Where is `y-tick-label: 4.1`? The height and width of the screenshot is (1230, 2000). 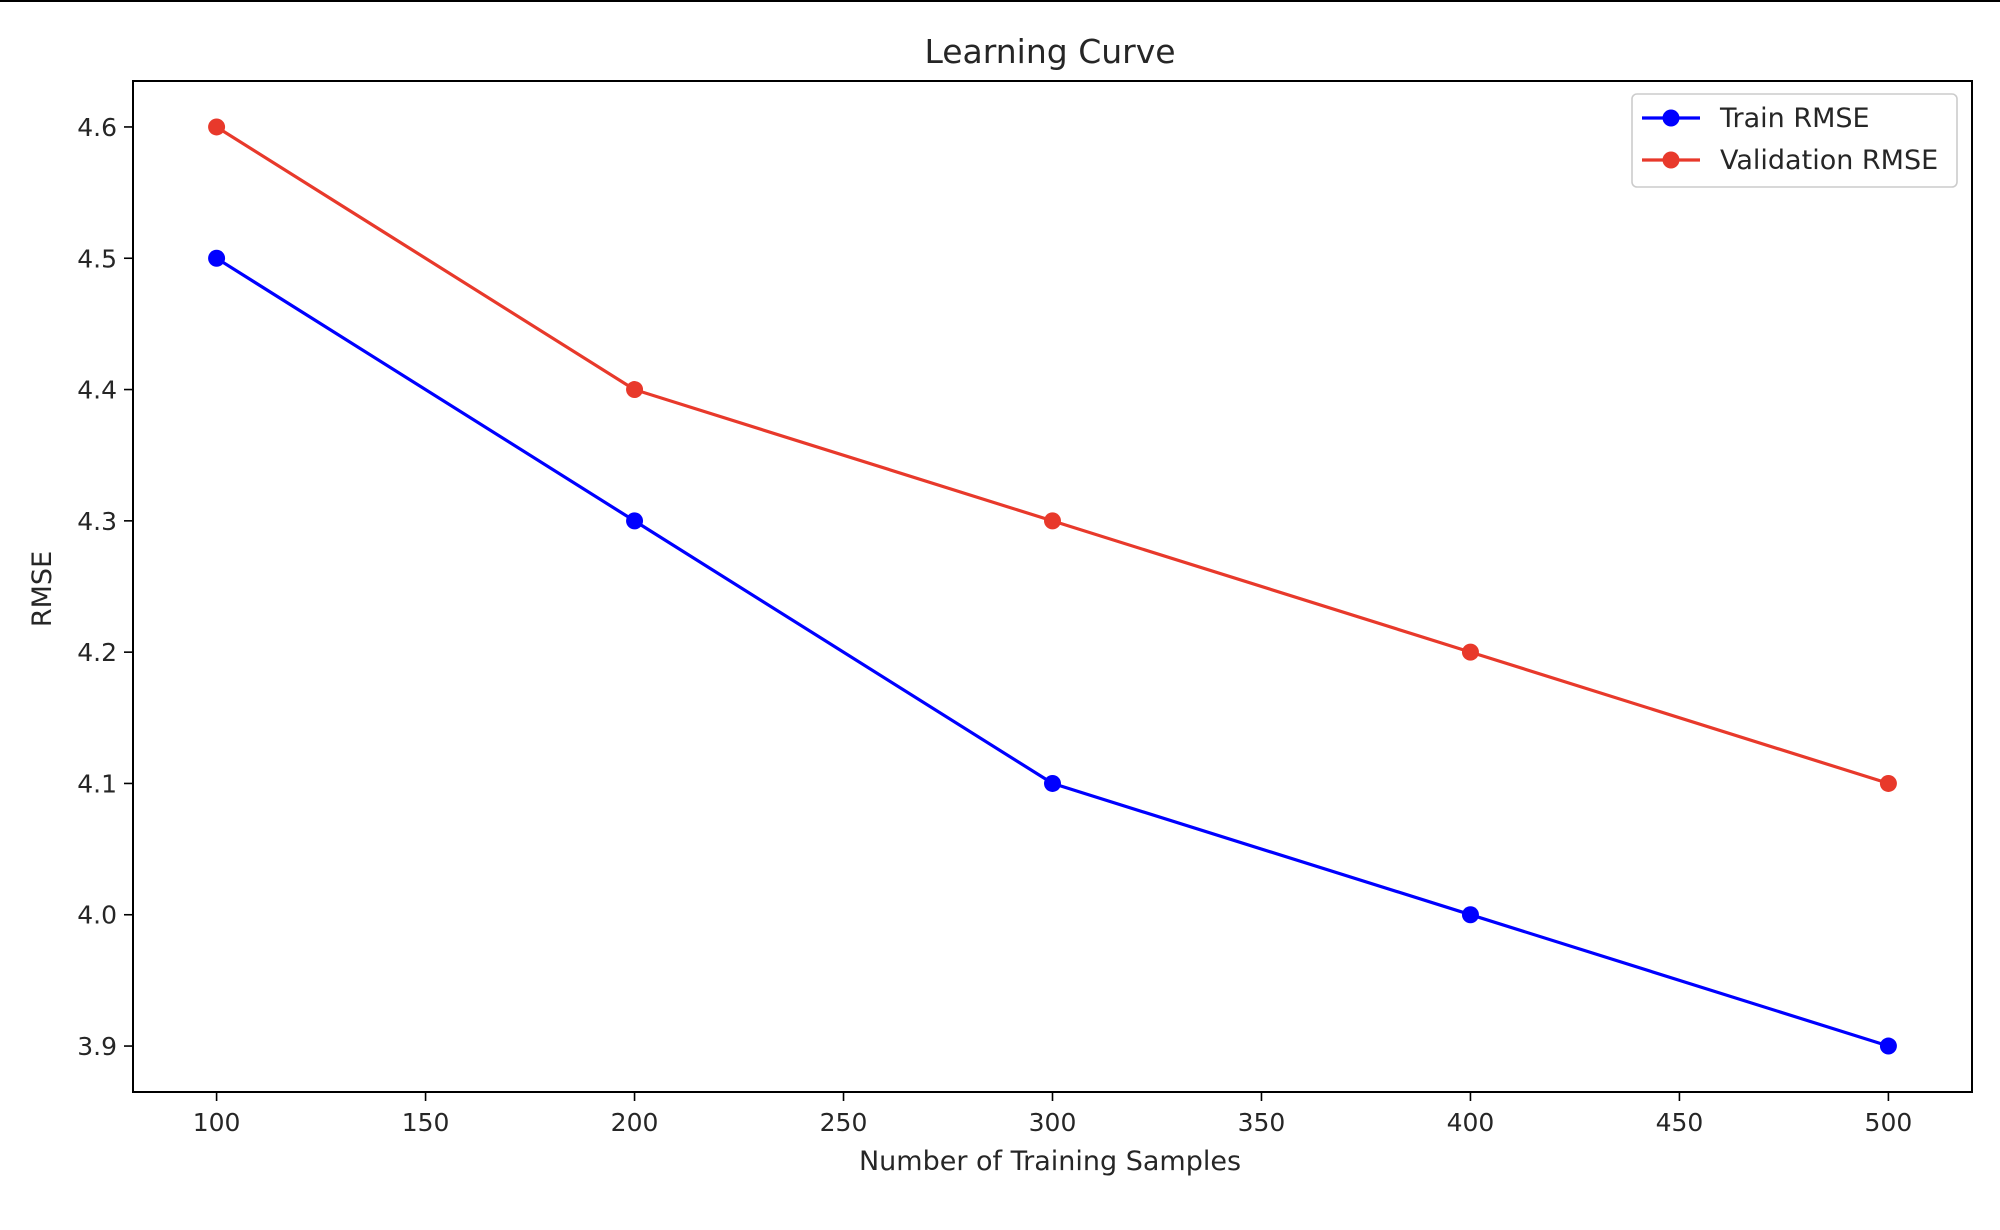
y-tick-label: 4.1 is located at coordinates (97, 783).